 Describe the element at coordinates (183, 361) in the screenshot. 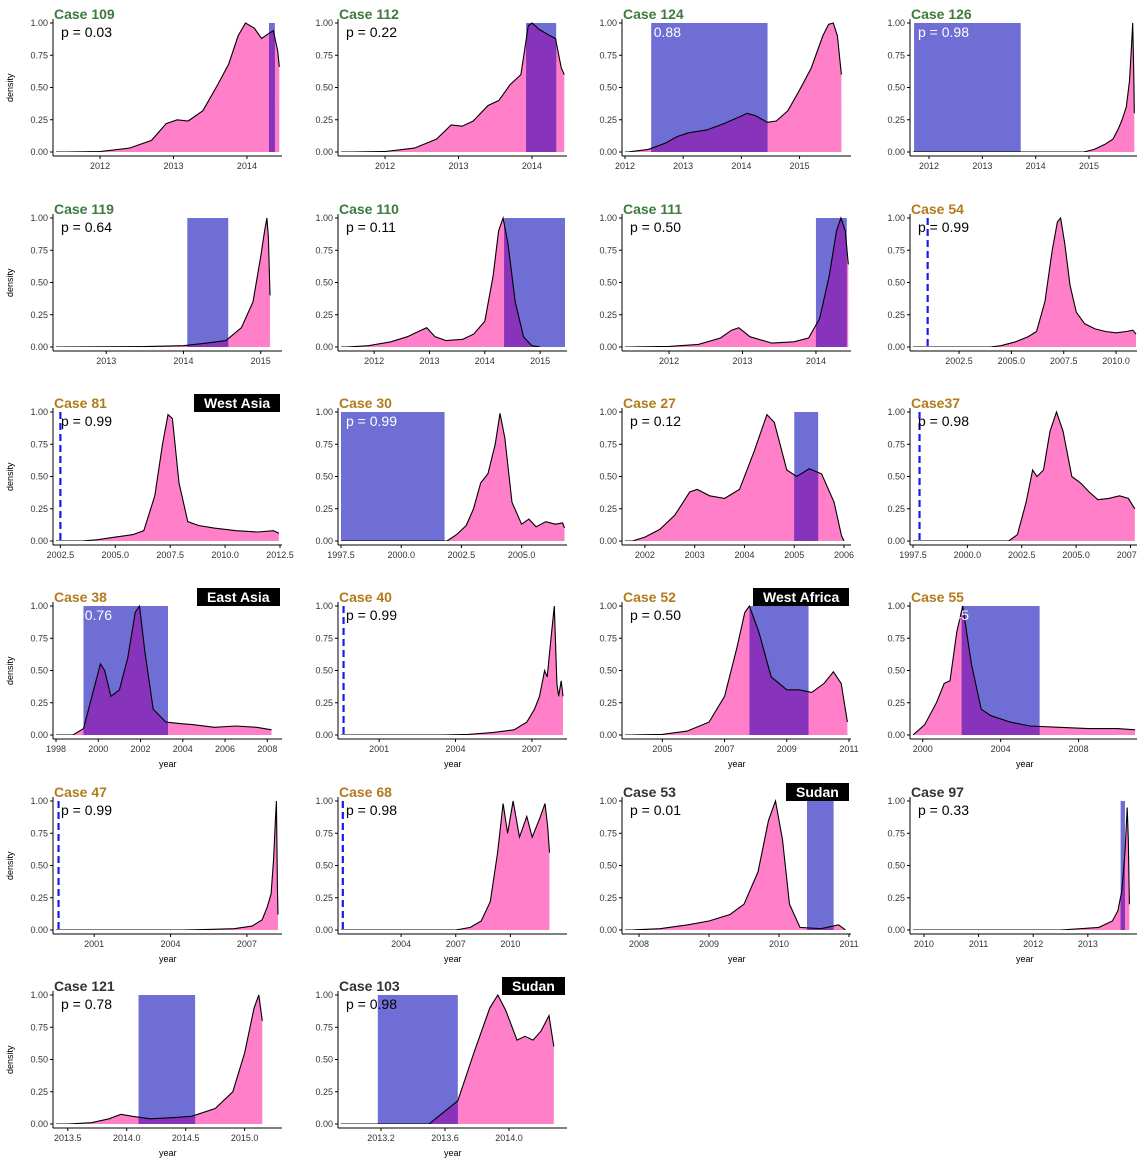

I see `x-tick-label: 2014` at that location.